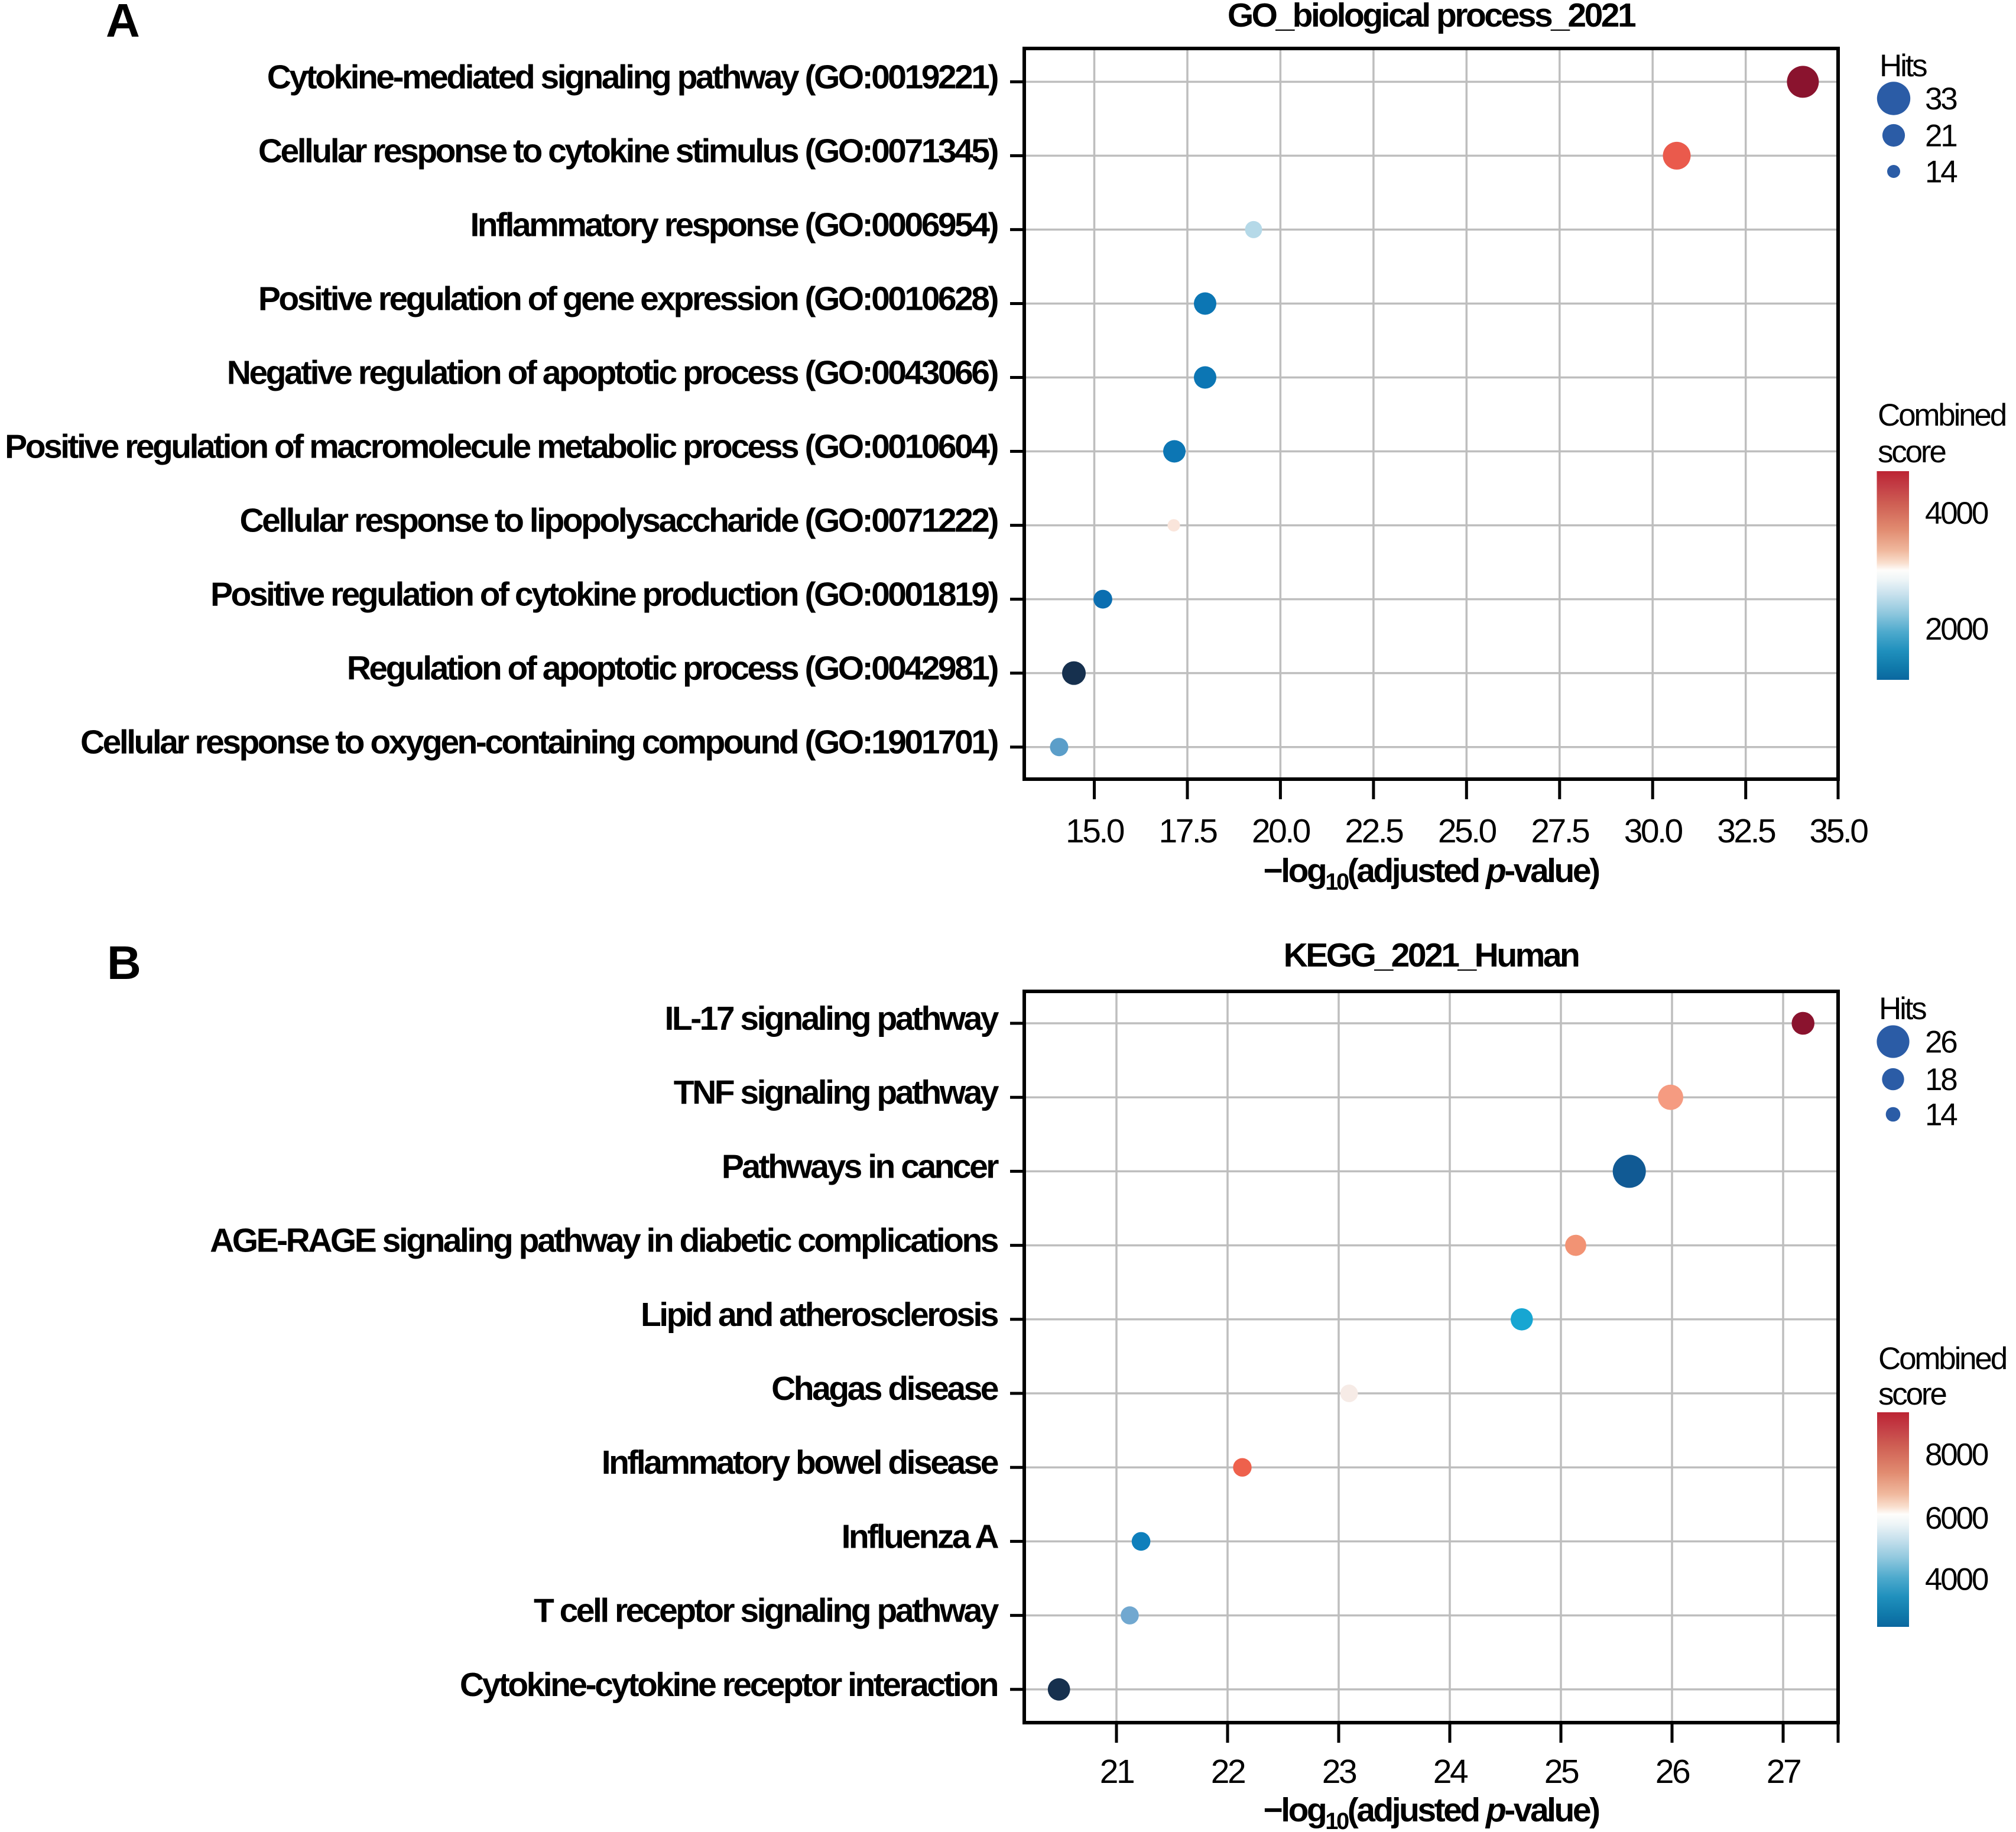  I want to click on svg-text: 8000, so click(1956, 1456).